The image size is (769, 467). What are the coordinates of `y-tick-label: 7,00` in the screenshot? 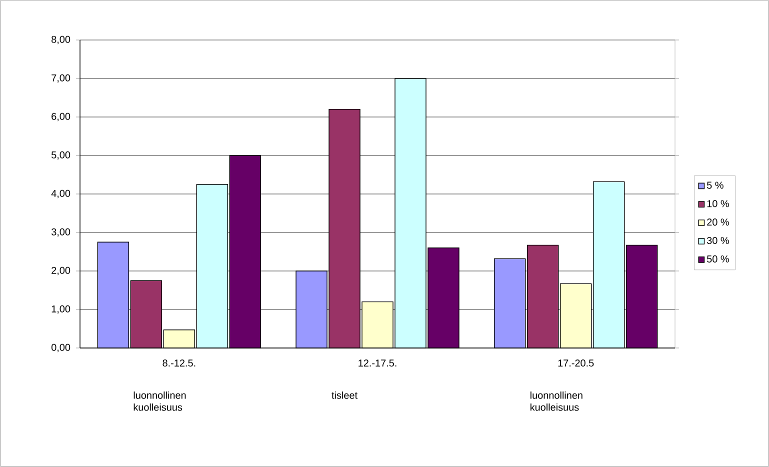 It's located at (61, 78).